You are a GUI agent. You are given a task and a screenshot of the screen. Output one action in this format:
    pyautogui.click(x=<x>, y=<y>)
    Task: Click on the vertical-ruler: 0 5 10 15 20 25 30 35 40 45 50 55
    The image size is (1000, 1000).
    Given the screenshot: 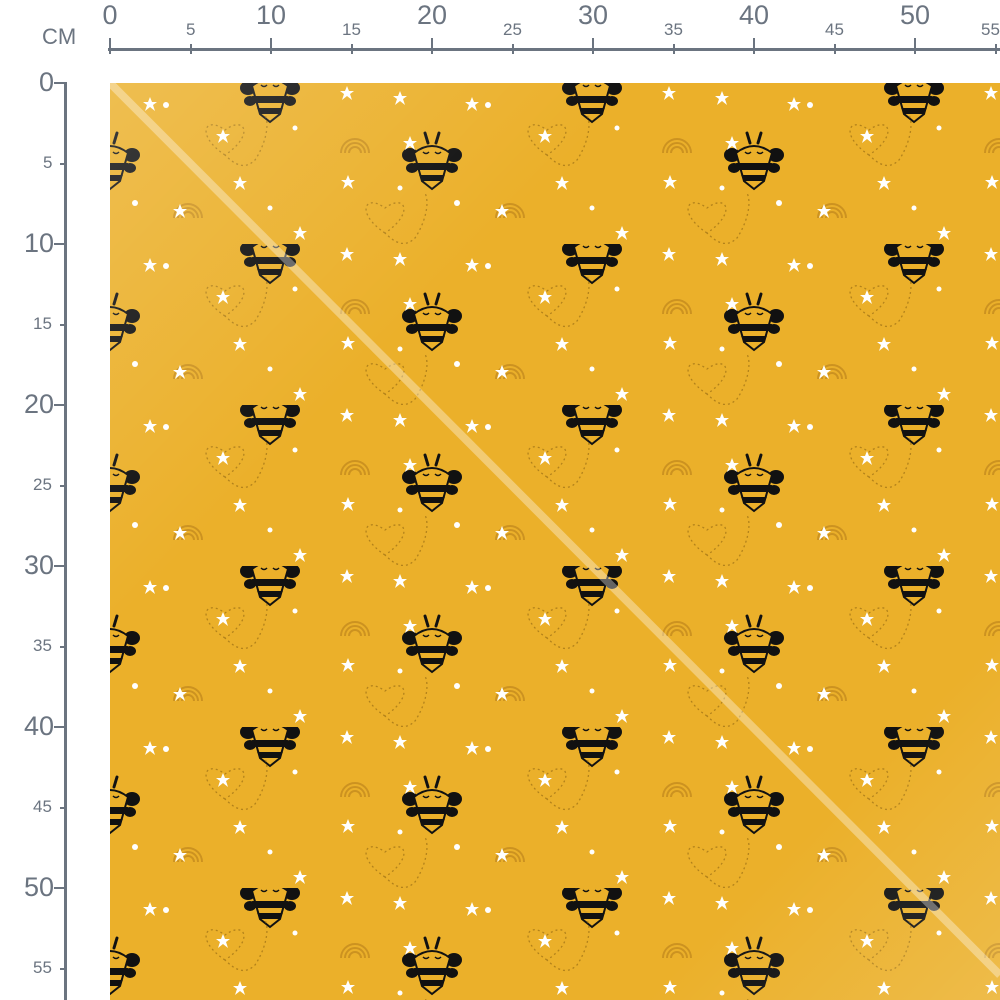 What is the action you would take?
    pyautogui.click(x=50, y=500)
    